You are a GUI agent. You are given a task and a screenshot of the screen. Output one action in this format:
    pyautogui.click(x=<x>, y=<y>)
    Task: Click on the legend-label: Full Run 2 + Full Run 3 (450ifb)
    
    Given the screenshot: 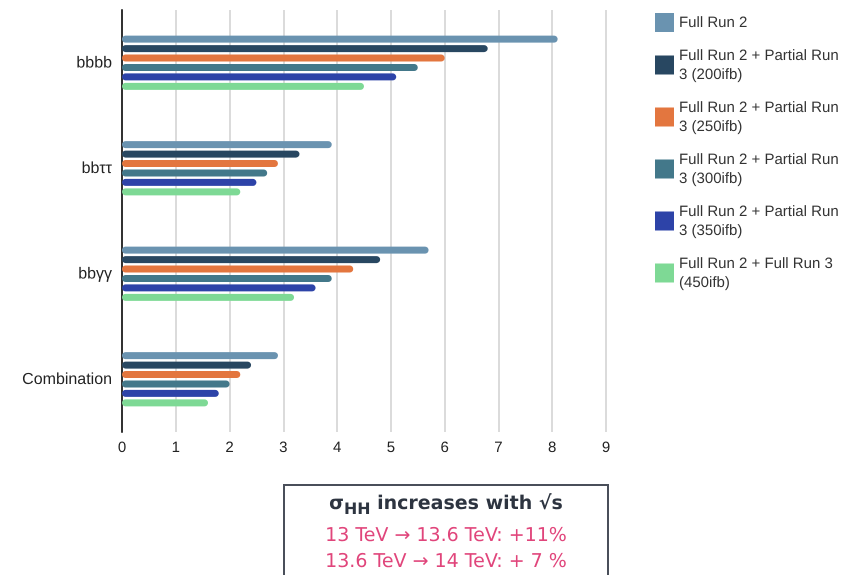 What is the action you would take?
    pyautogui.click(x=758, y=273)
    